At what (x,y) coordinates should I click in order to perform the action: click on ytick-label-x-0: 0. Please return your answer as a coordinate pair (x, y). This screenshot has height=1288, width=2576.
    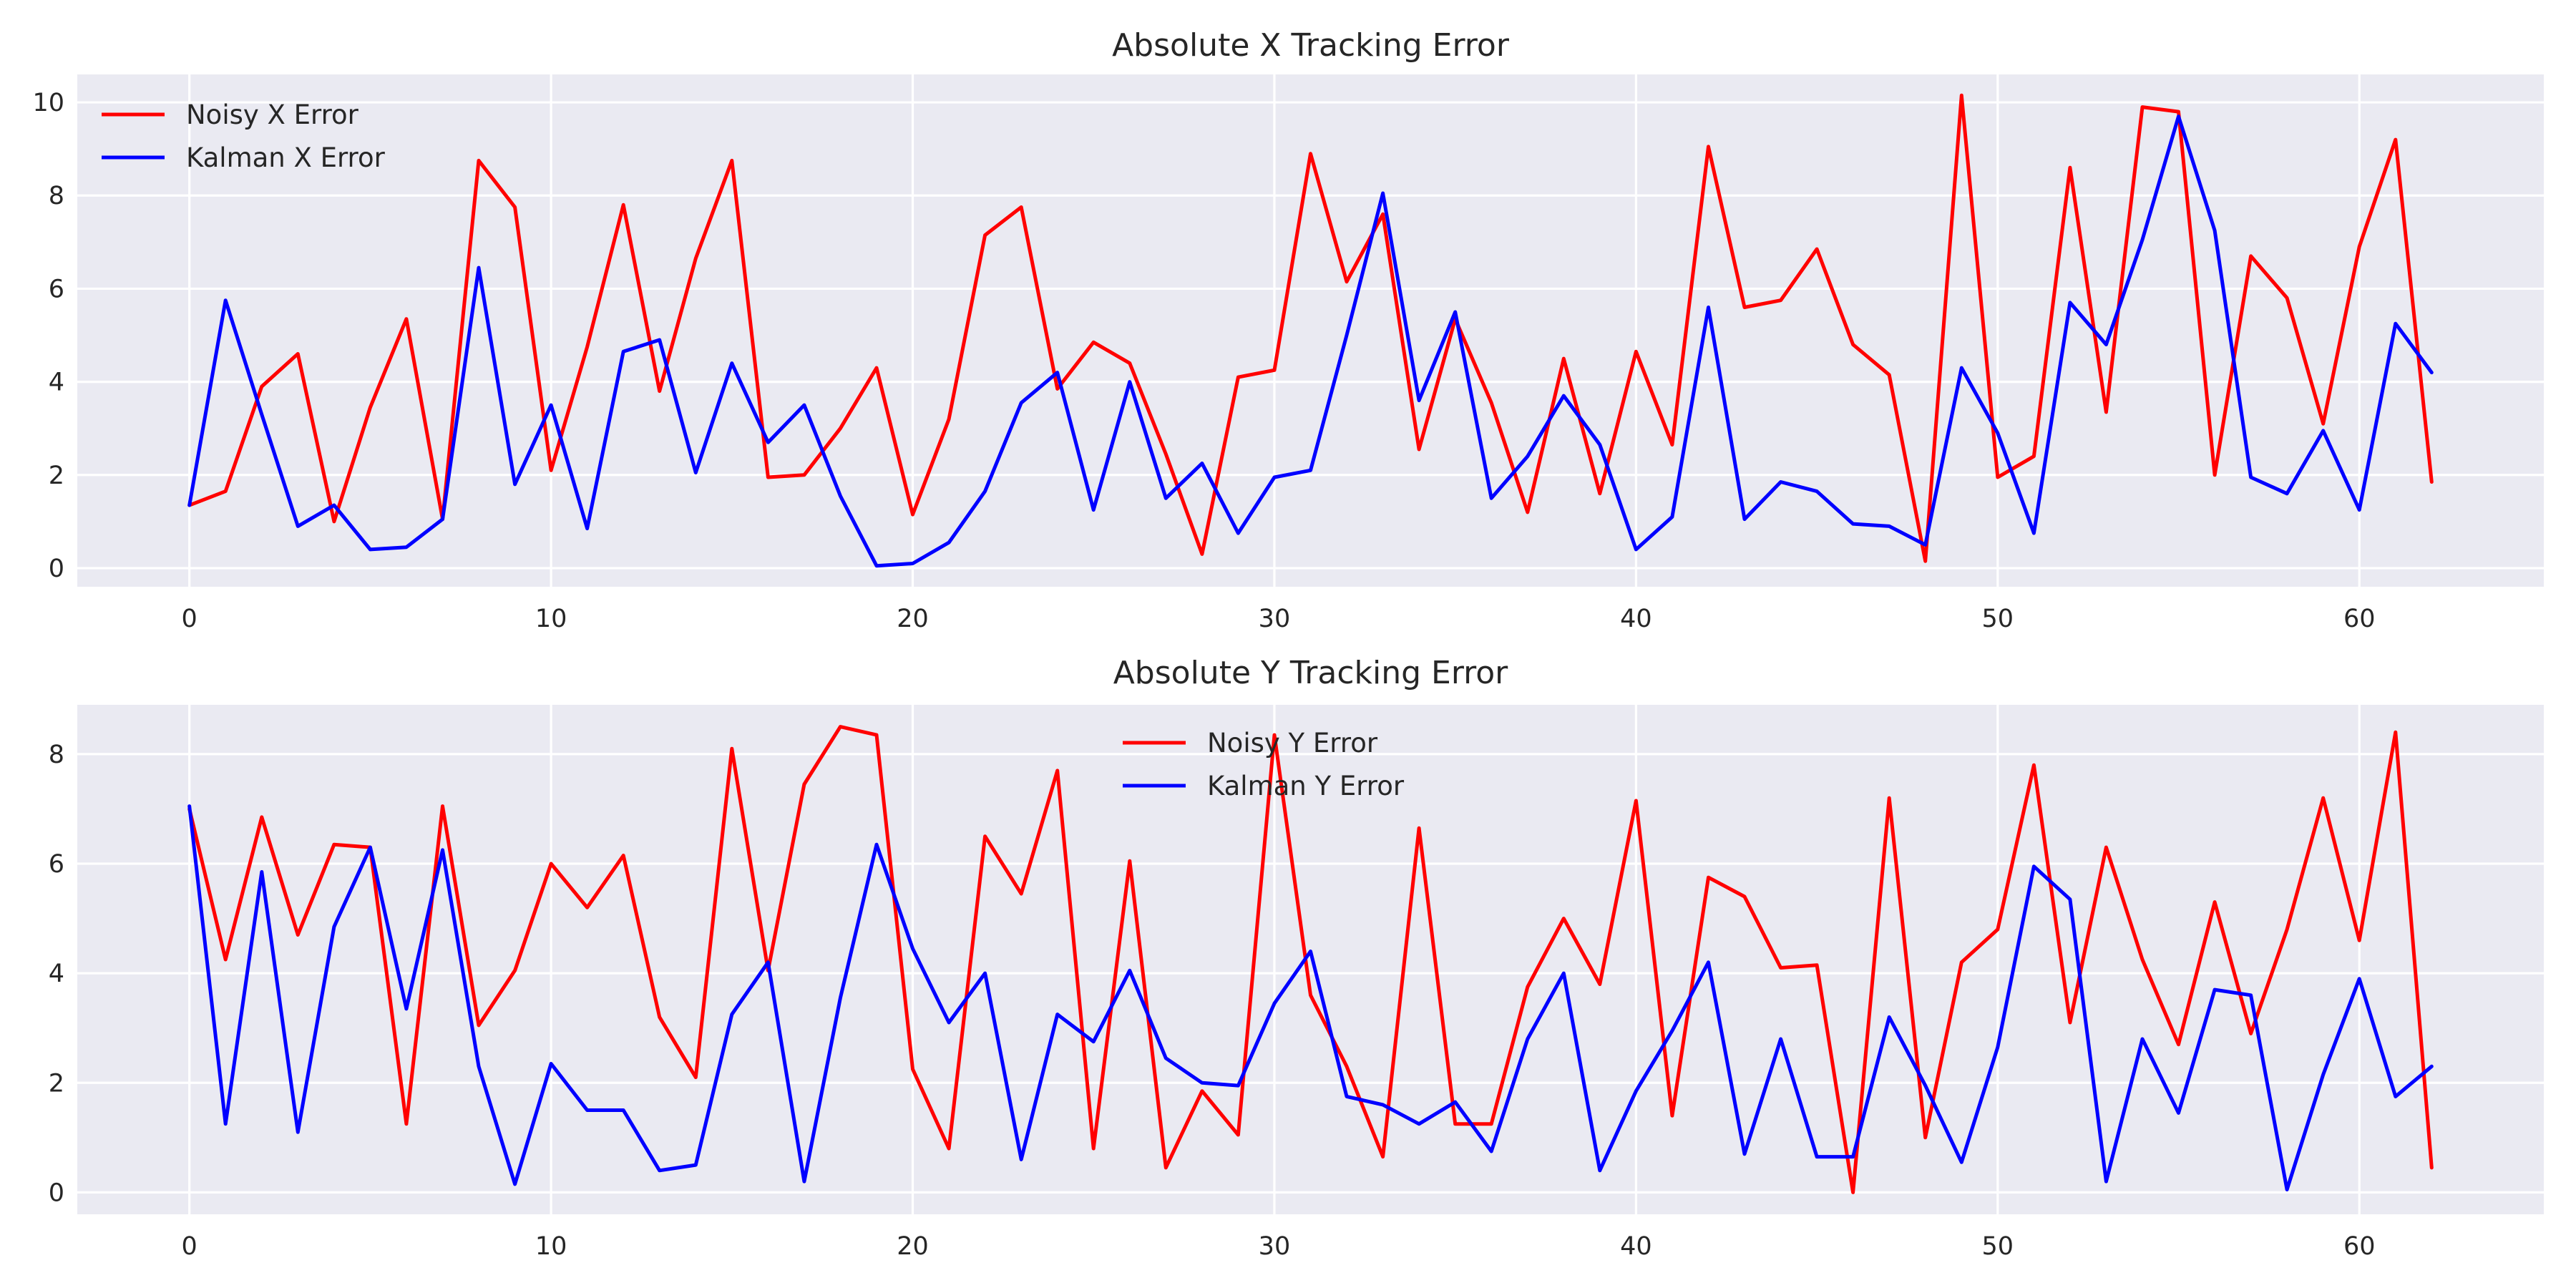
    Looking at the image, I should click on (56, 569).